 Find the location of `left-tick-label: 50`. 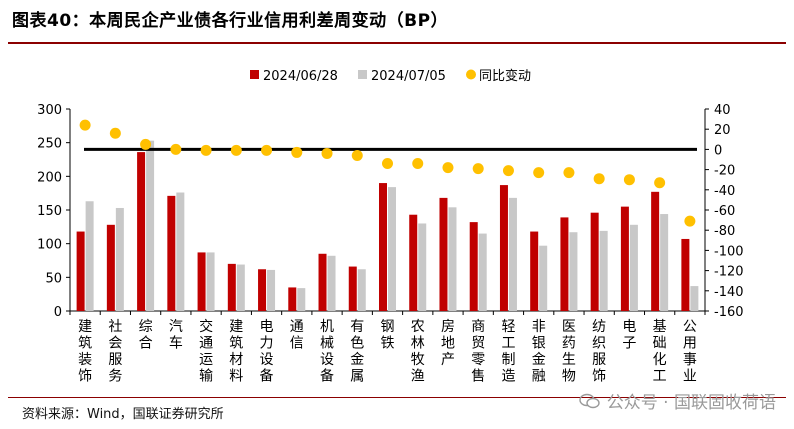

left-tick-label: 50 is located at coordinates (53, 278).